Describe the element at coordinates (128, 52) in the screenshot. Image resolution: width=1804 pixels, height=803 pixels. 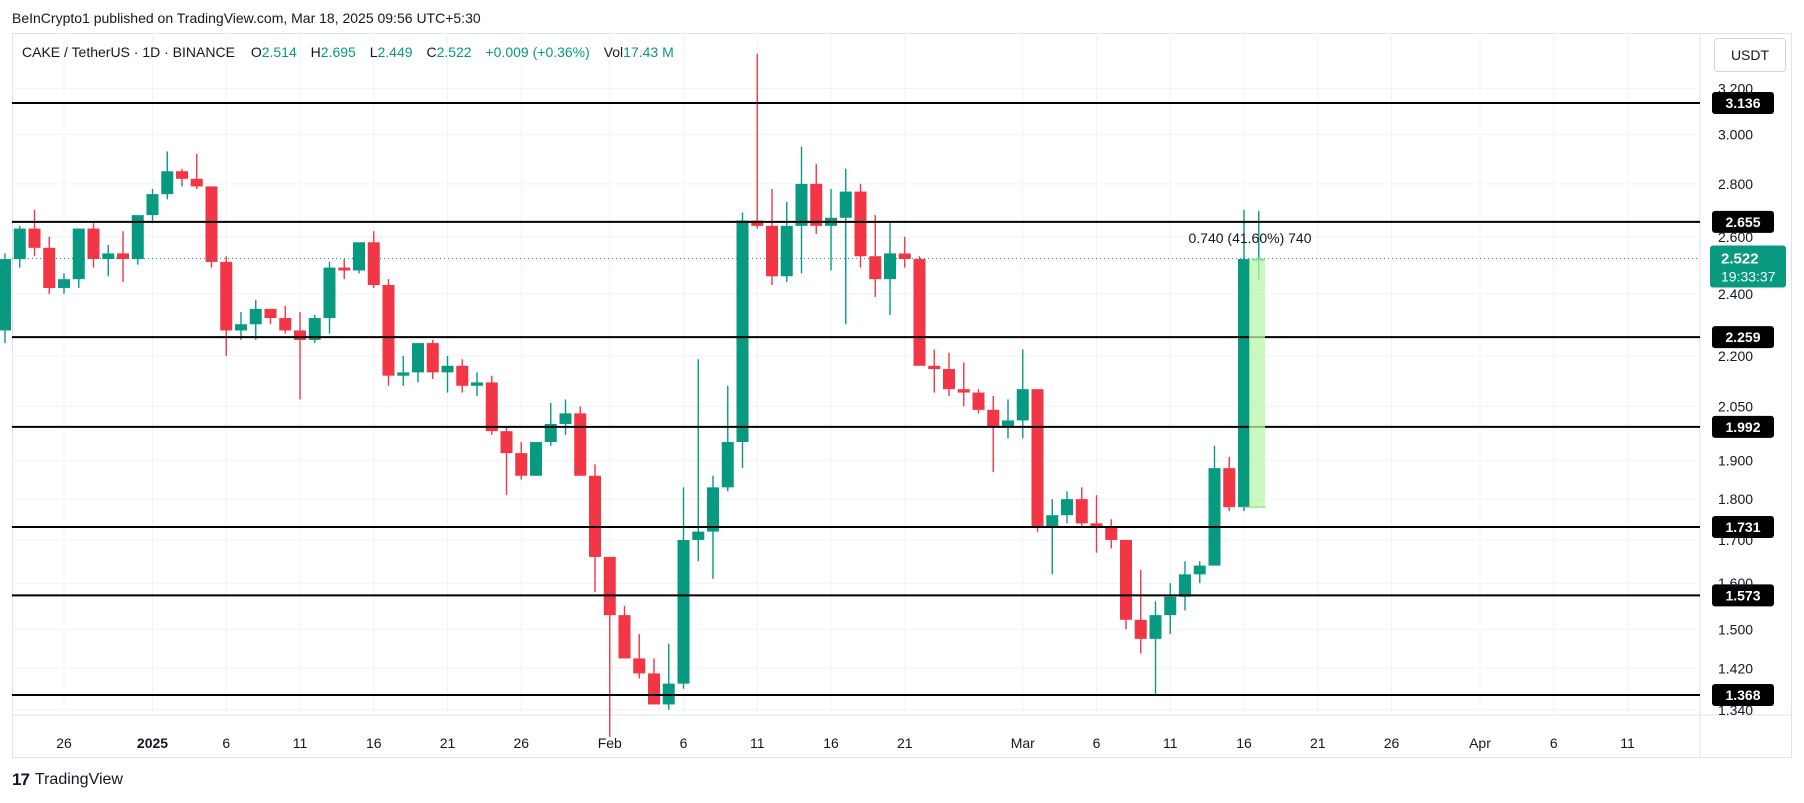
I see `symbol-title: CAKE / TetherUS · 1D · BINANCE` at that location.